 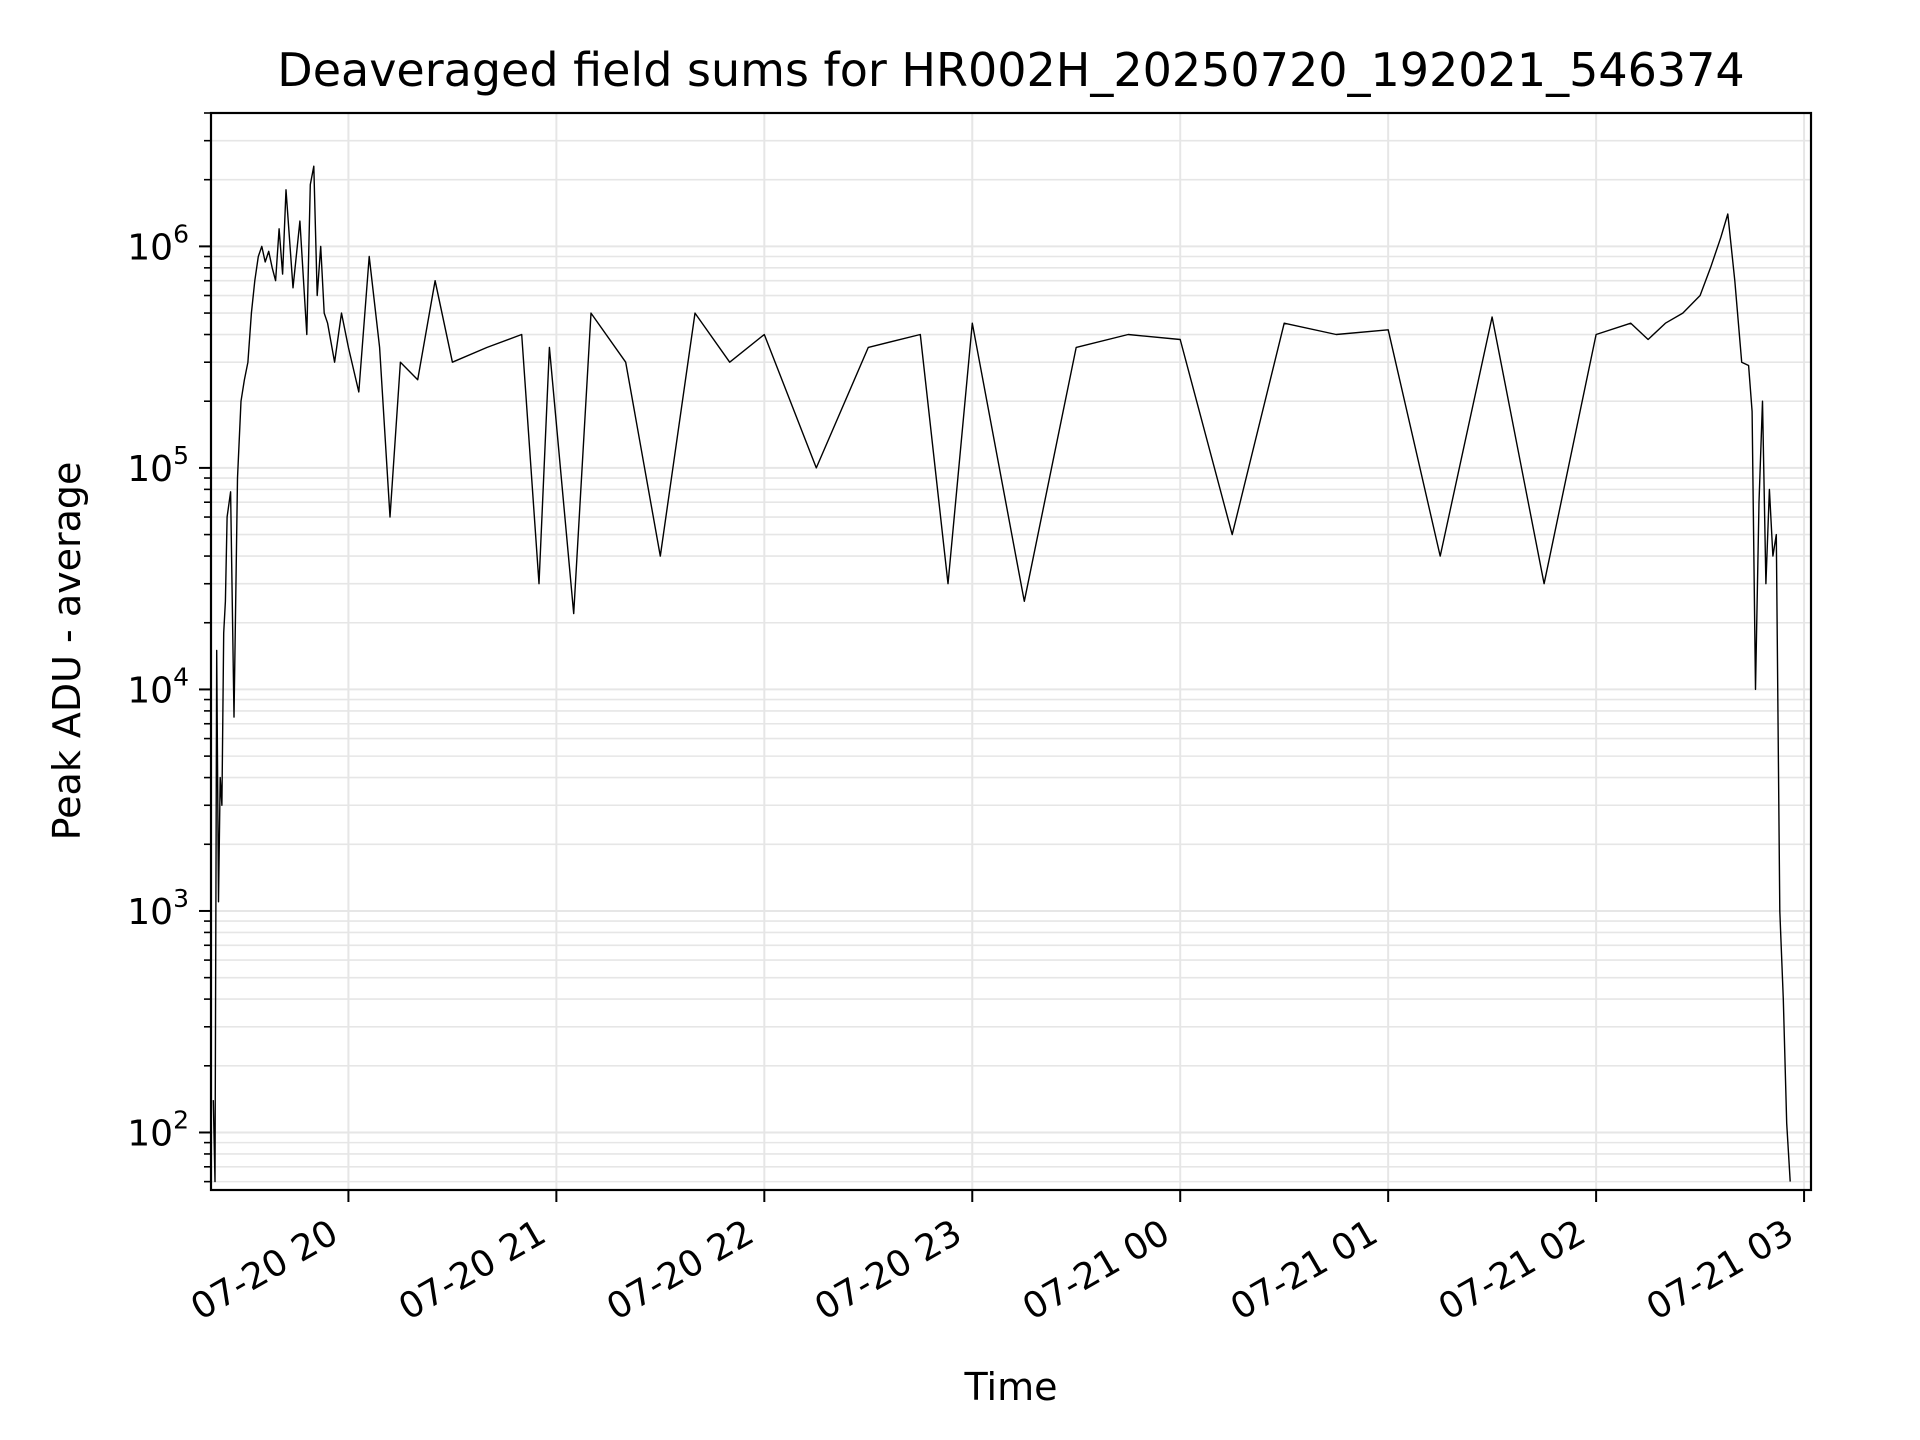 I want to click on y-tick-label: 10², so click(x=158, y=1129).